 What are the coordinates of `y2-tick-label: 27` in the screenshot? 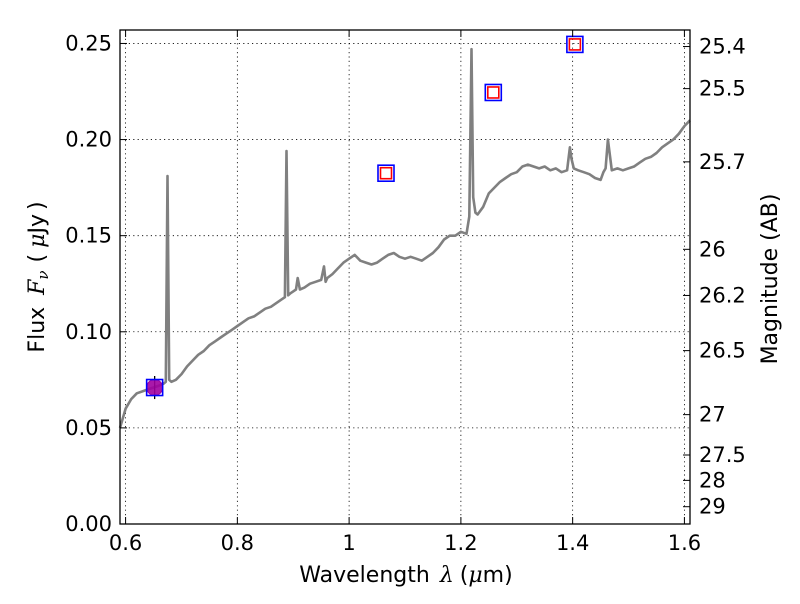 It's located at (712, 415).